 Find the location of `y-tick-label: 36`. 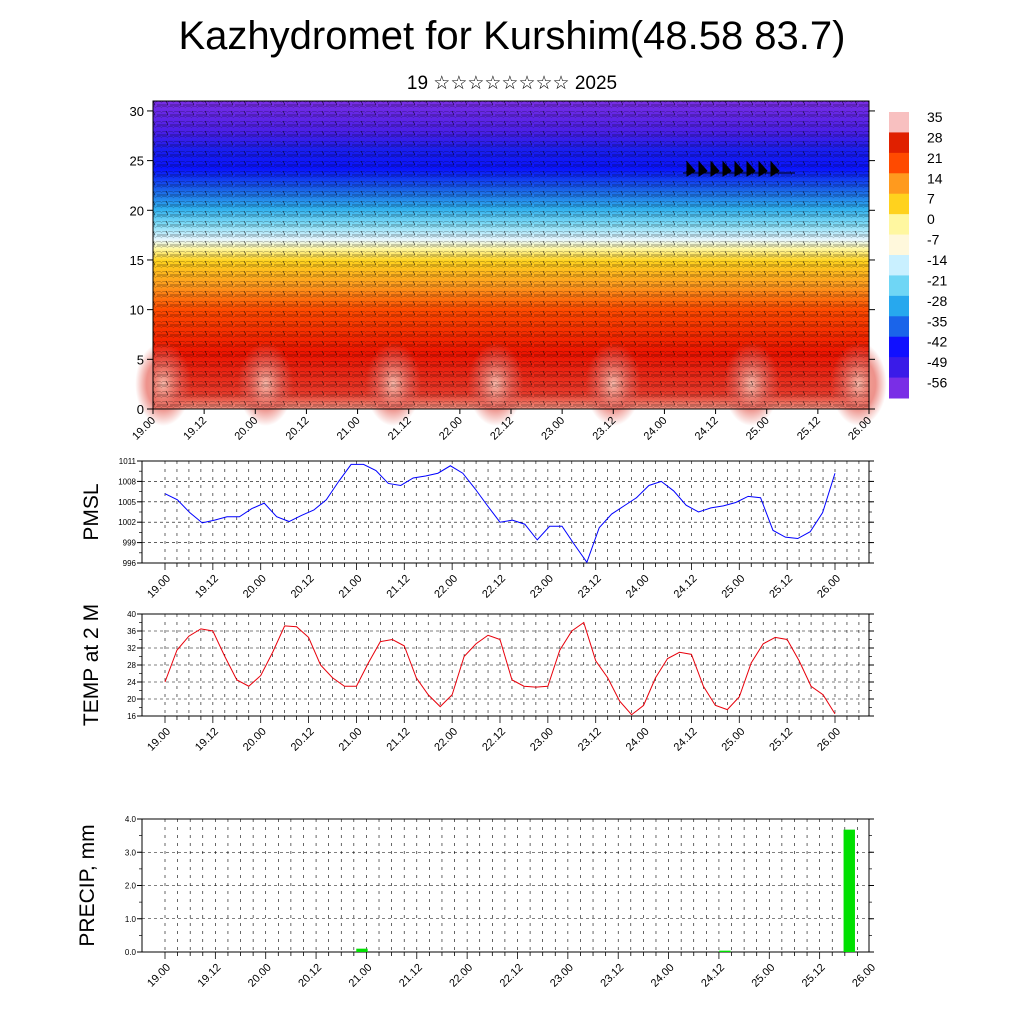

y-tick-label: 36 is located at coordinates (131, 631).